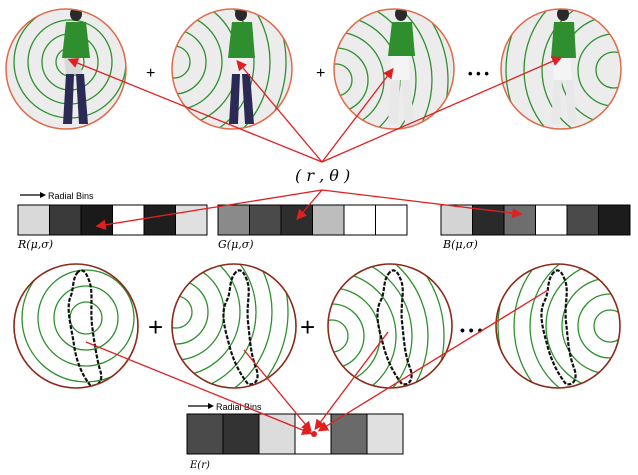 The width and height of the screenshot is (638, 475). What do you see at coordinates (236, 244) in the screenshot?
I see `g-channel-label: G(μ,σ)` at bounding box center [236, 244].